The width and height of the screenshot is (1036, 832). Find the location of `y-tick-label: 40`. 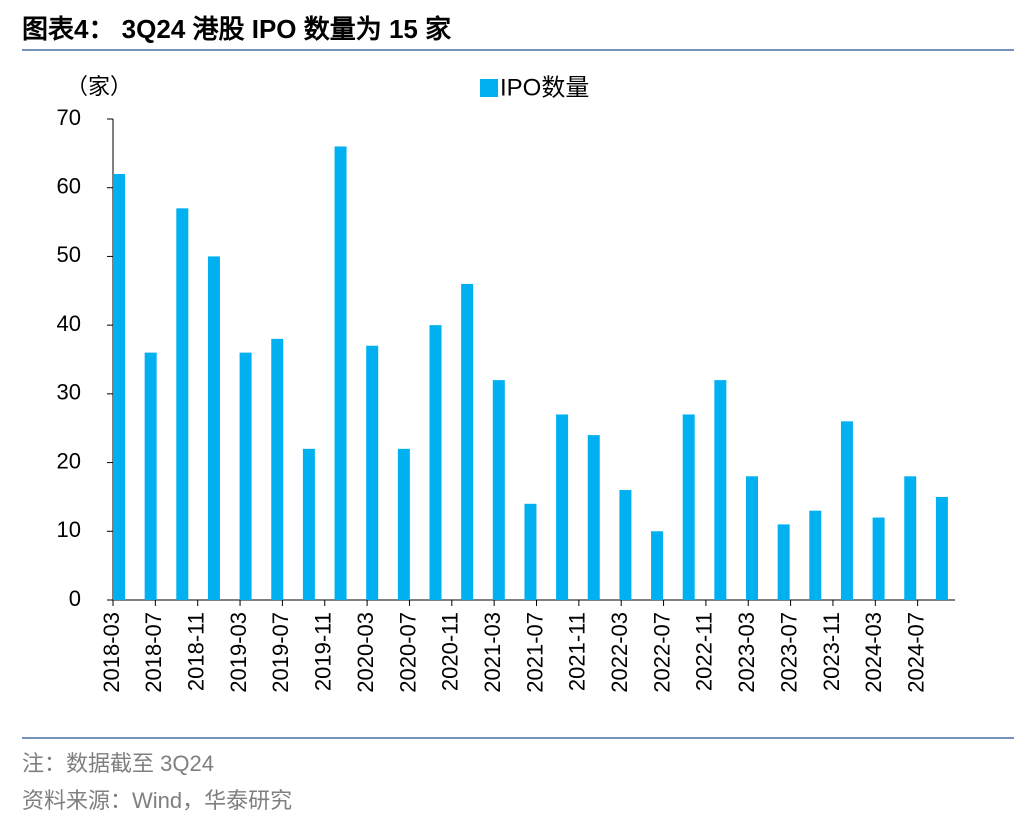

y-tick-label: 40 is located at coordinates (69, 323).